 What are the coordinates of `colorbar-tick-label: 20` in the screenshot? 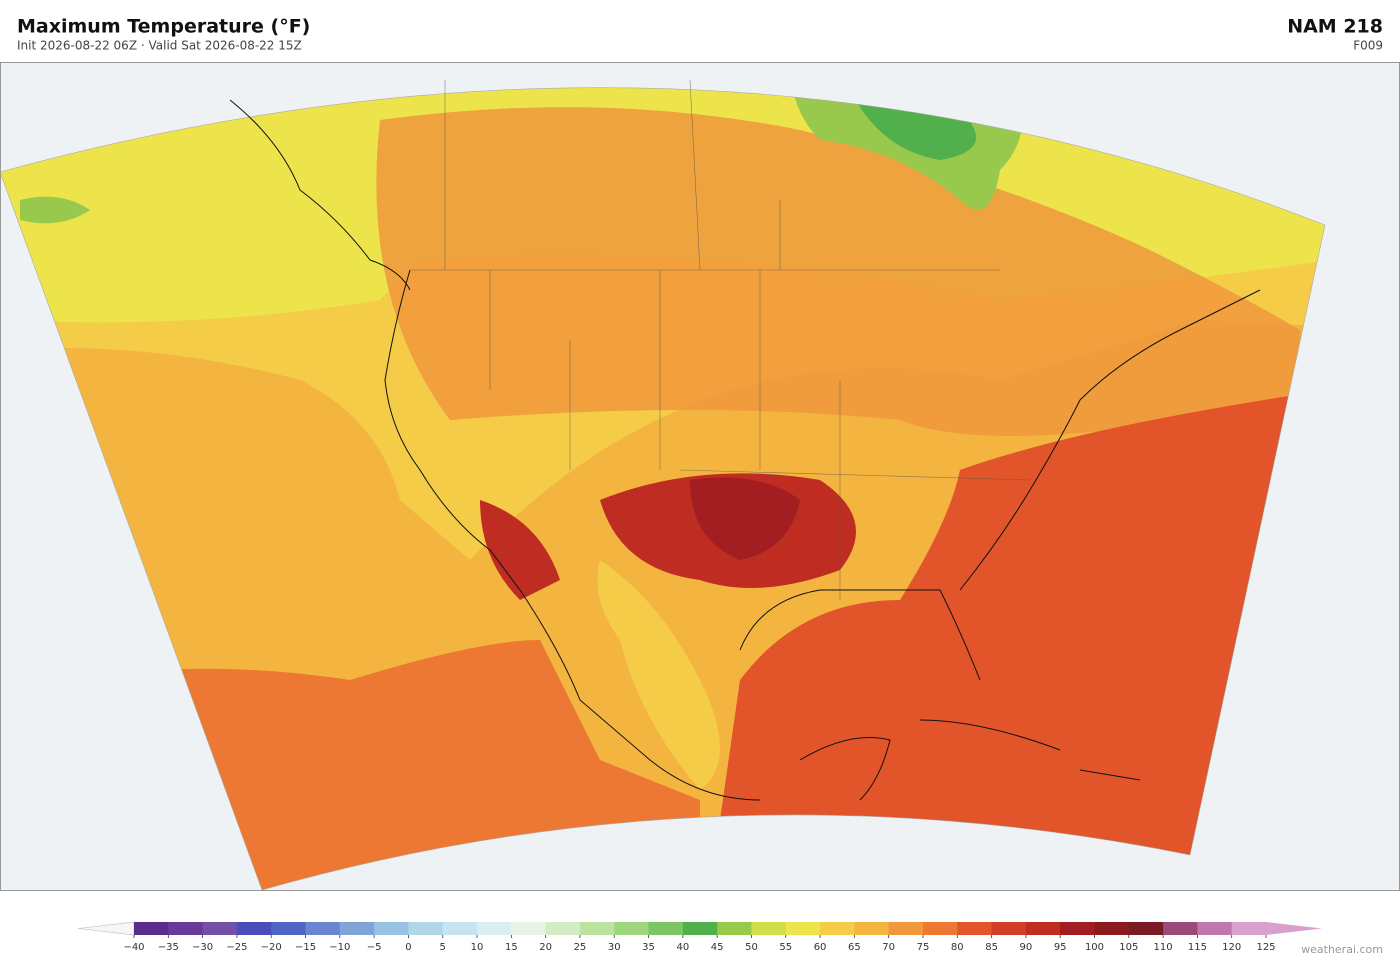 It's located at (545, 947).